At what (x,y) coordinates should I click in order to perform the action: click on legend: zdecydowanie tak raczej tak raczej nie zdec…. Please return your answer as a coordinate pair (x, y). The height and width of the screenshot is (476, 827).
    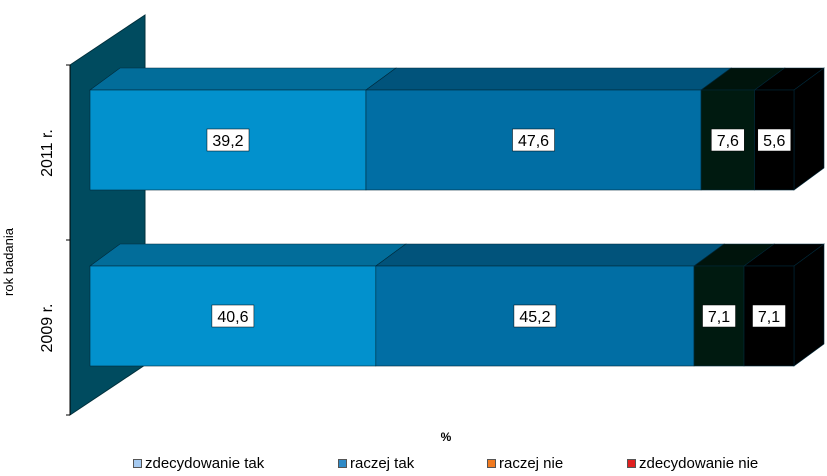
    Looking at the image, I should click on (413, 465).